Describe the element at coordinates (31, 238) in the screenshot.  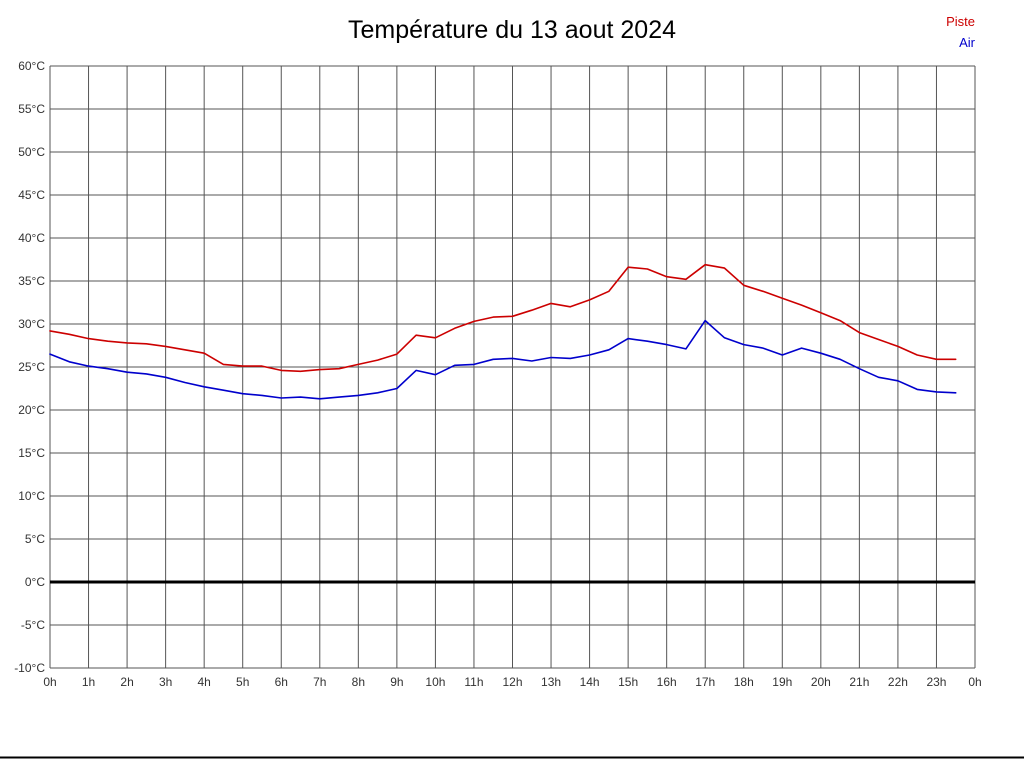
I see `y-axis-tick-label: 40°C` at that location.